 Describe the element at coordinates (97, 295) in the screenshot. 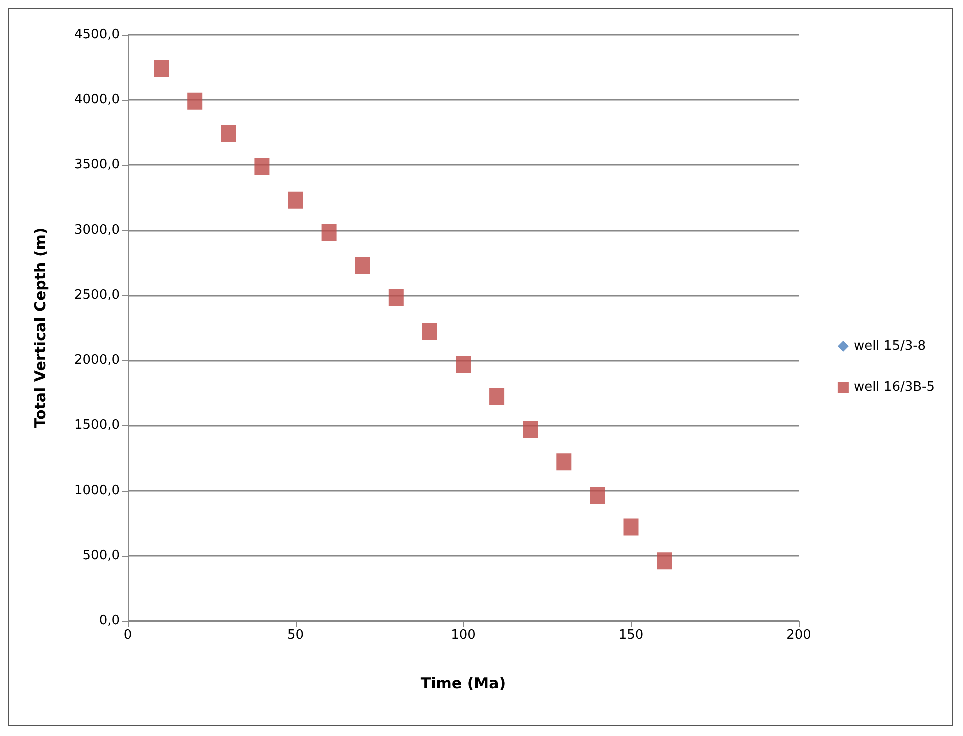

I see `y-tick-label: 2500,0` at that location.